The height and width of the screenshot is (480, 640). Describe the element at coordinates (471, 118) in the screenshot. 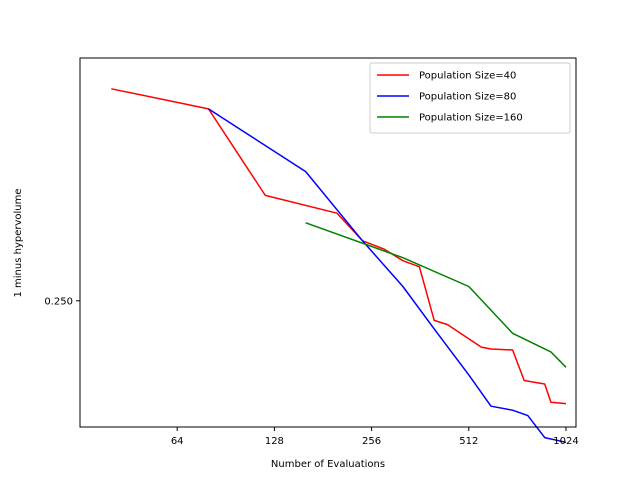

I see `legend-label-3: Population Size=160` at that location.